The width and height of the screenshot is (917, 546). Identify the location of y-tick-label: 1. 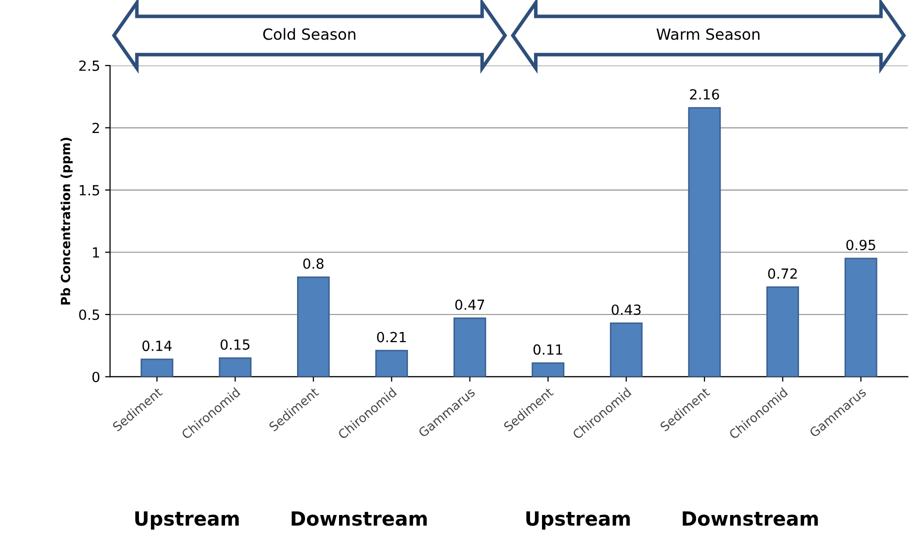
(96, 252).